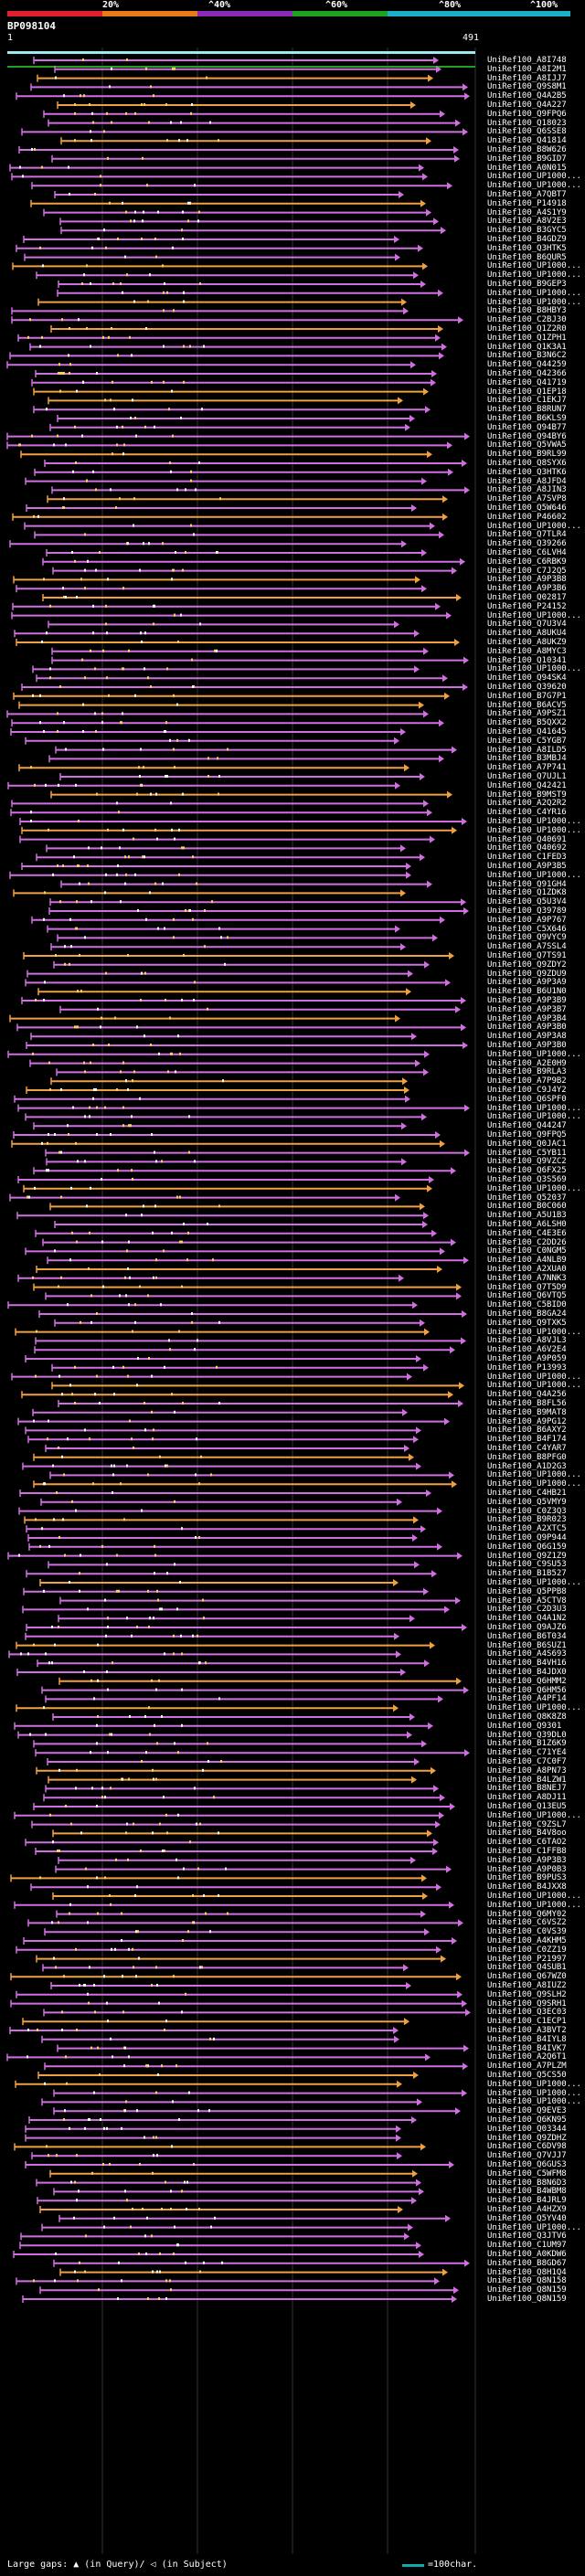  What do you see at coordinates (527, 2209) in the screenshot?
I see `hit-label: UniRef100_A4HZX9` at bounding box center [527, 2209].